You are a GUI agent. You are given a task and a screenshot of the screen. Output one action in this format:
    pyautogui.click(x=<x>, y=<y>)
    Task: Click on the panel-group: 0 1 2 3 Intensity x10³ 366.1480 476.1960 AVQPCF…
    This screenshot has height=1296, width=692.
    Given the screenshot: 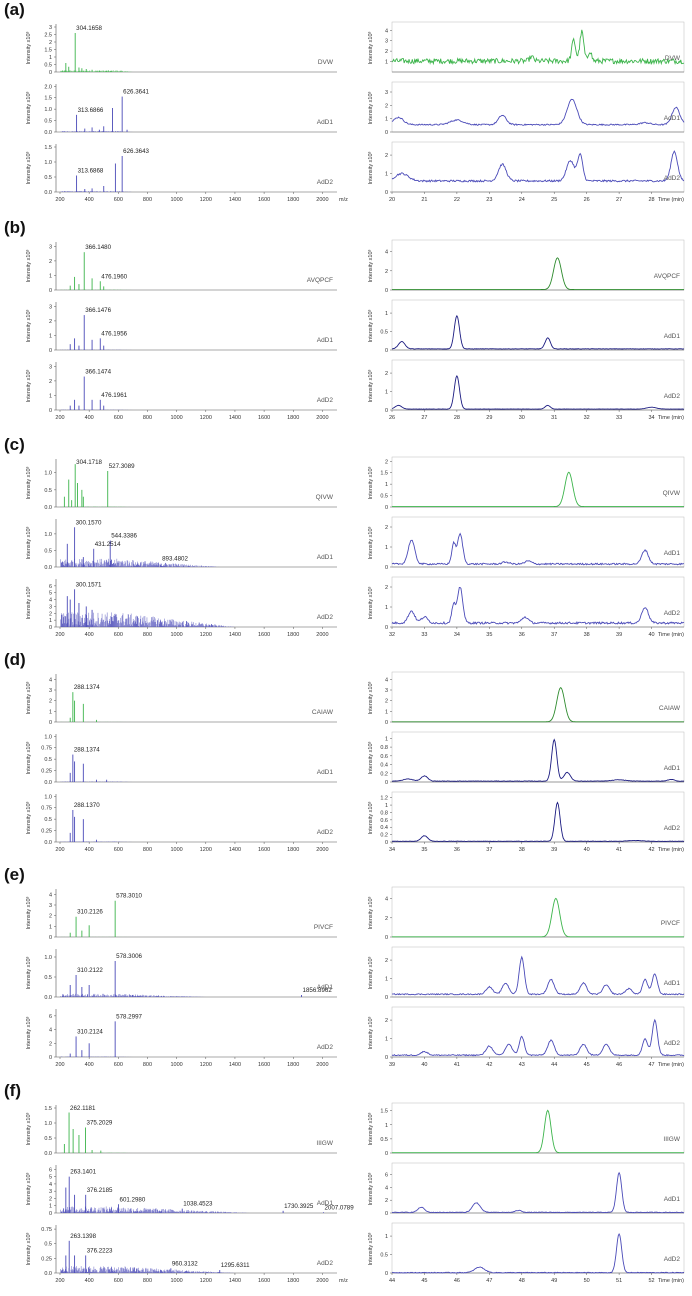 What is the action you would take?
    pyautogui.click(x=355, y=330)
    